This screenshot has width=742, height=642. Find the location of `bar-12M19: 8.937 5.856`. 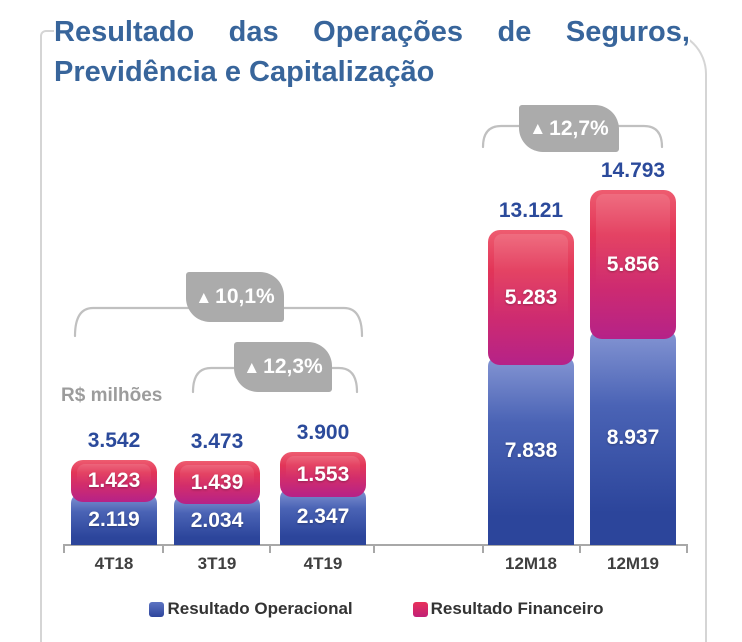

bar-12M19: 8.937 5.856 is located at coordinates (633, 367).